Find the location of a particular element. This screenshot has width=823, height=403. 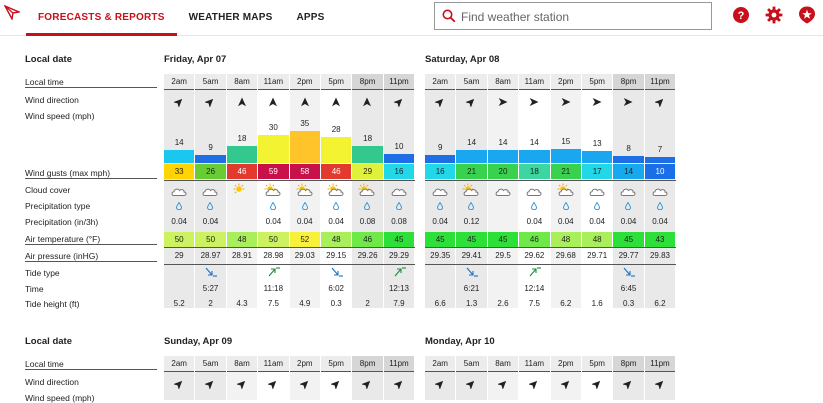

air-pressure-value: 29.77 is located at coordinates (628, 255).